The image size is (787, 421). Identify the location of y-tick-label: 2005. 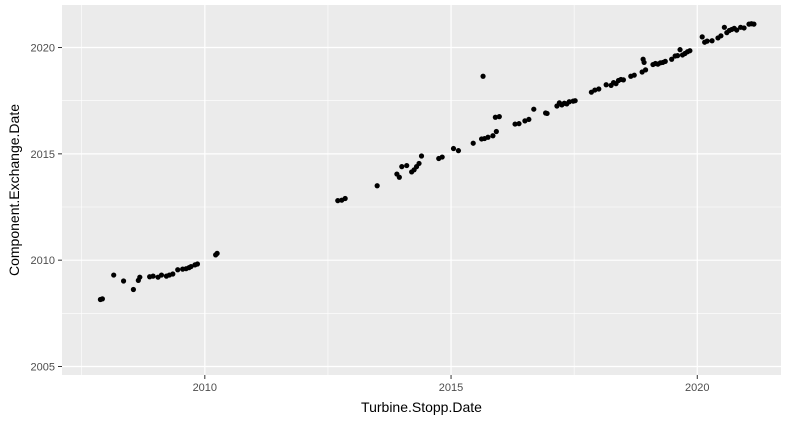
(43, 367).